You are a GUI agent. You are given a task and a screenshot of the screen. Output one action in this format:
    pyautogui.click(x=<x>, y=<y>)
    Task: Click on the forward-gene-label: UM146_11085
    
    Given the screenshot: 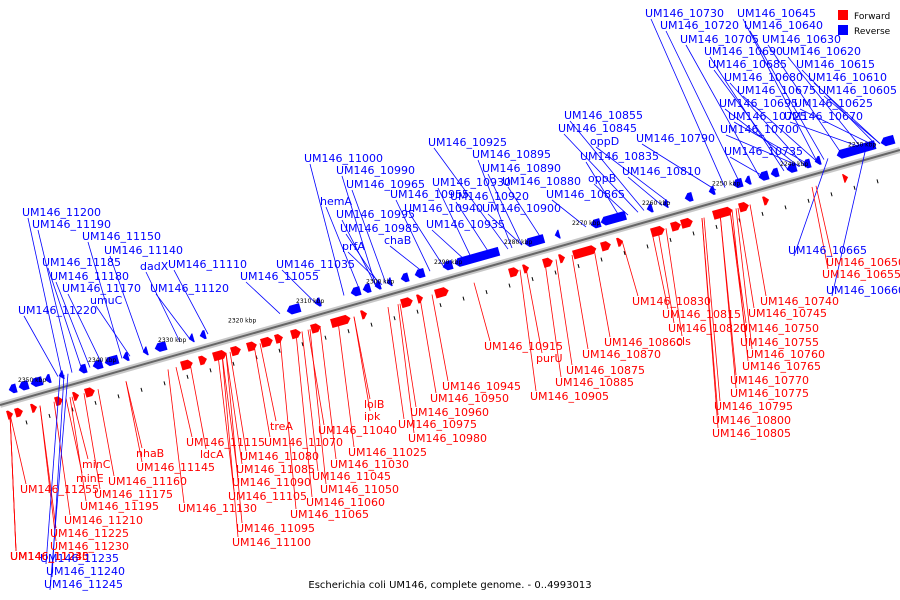 What is the action you would take?
    pyautogui.click(x=275, y=469)
    